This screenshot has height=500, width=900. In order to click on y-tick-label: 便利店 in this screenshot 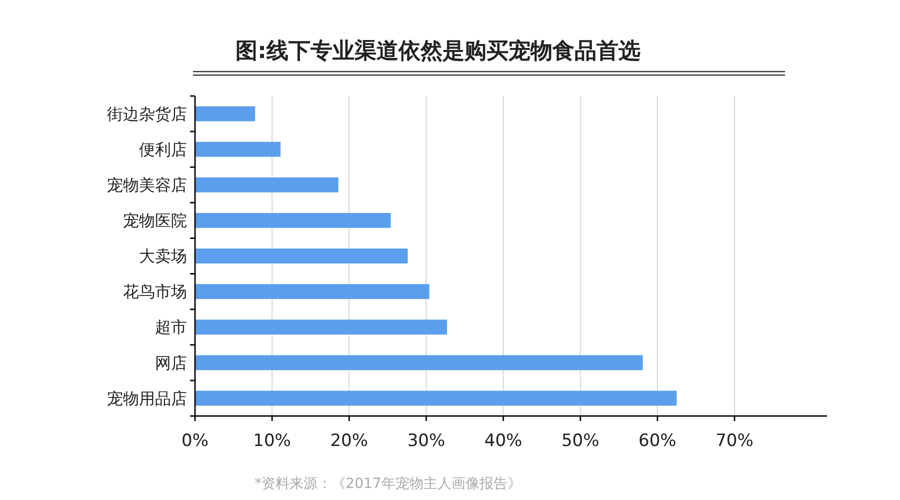, I will do `click(163, 149)`.